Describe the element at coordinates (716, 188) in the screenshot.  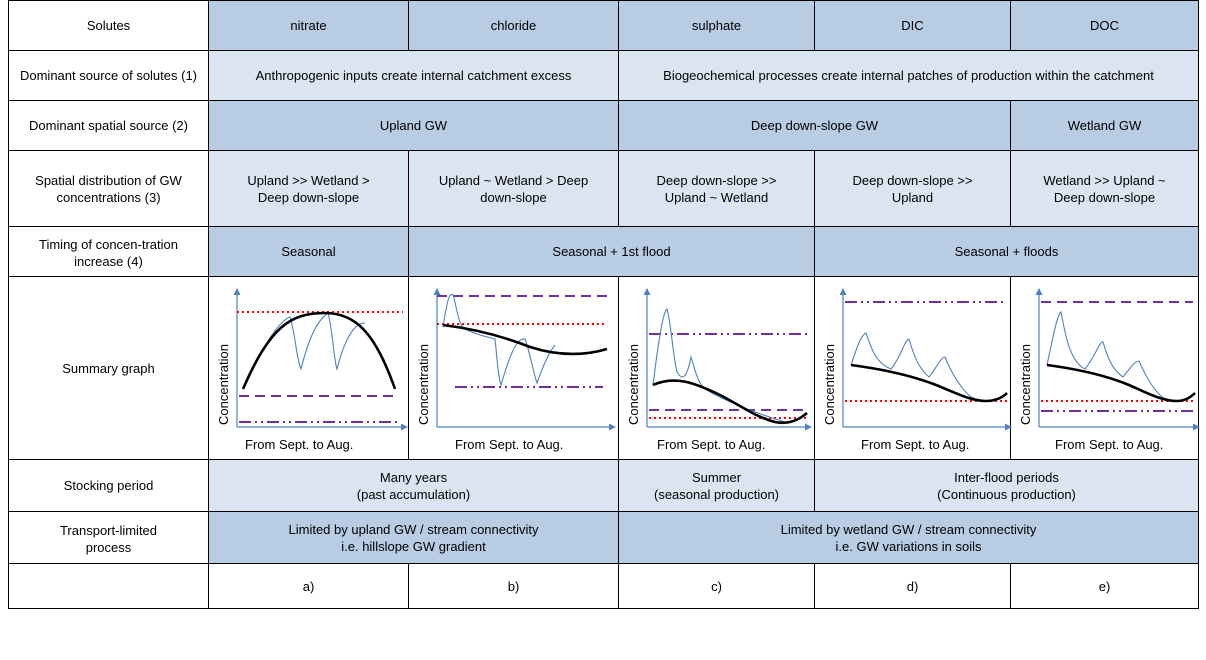
I see `distribution-sulphate: Deep down-slope >> Upland ~ Wetland` at that location.